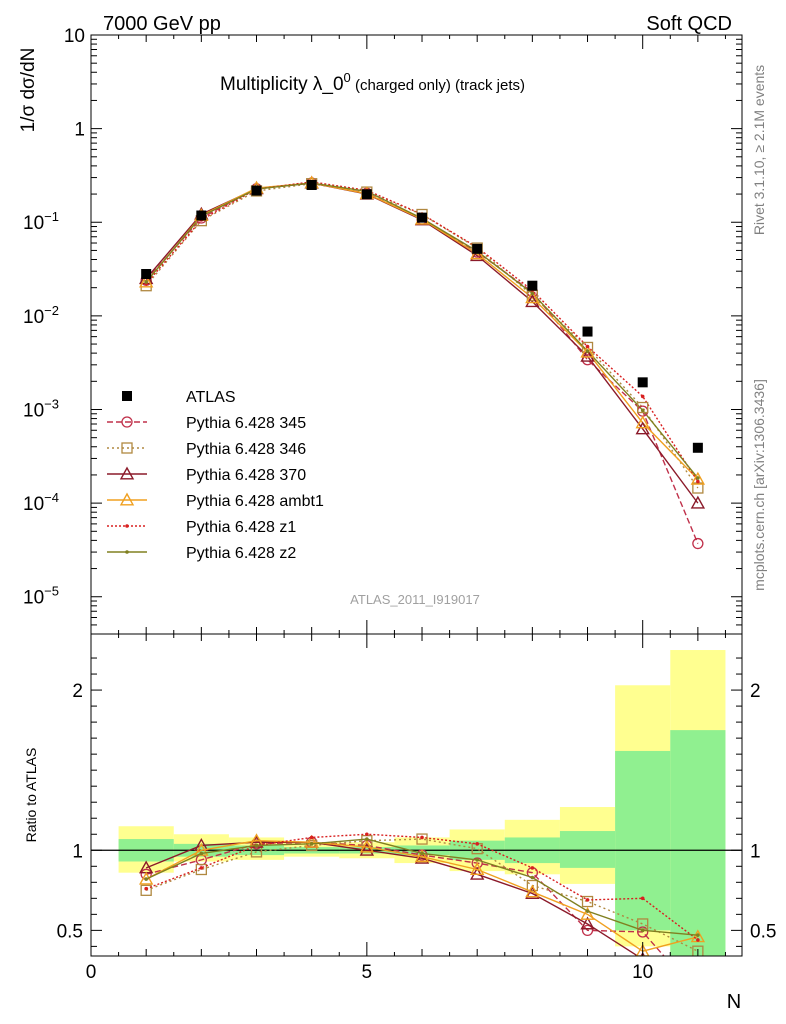 This screenshot has height=1024, width=786. What do you see at coordinates (77, 691) in the screenshot?
I see `y-tick-label-ratio: 2` at bounding box center [77, 691].